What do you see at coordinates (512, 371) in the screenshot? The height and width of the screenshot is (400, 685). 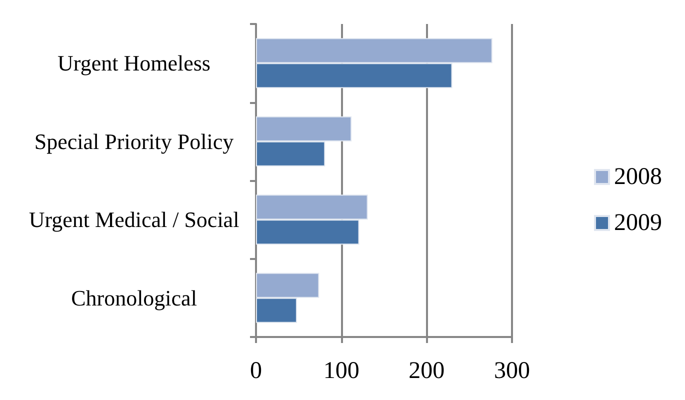 I see `x-tick-label: 300` at bounding box center [512, 371].